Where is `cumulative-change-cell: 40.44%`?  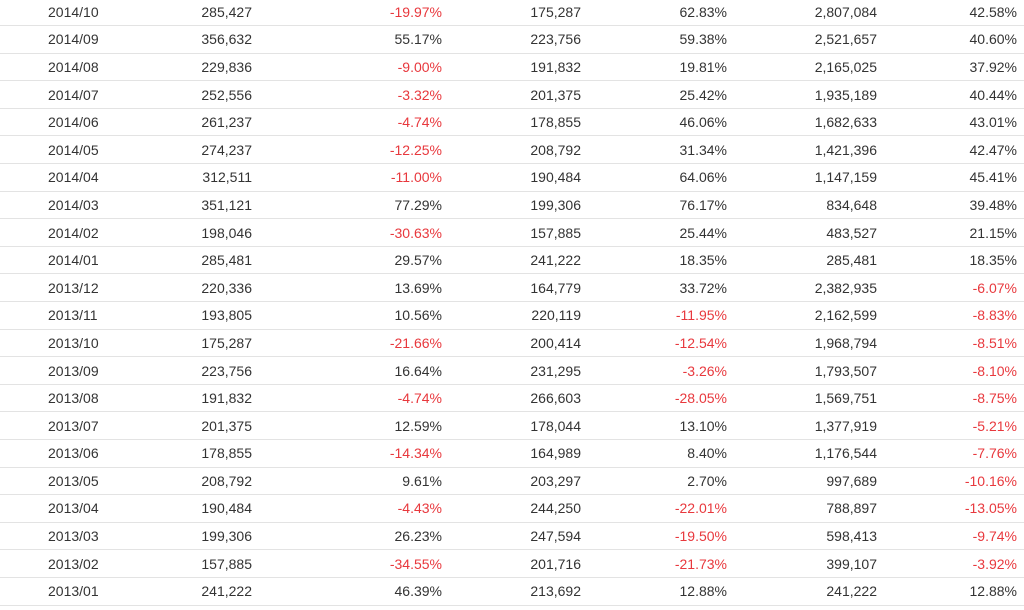
cumulative-change-cell: 40.44% is located at coordinates (954, 94).